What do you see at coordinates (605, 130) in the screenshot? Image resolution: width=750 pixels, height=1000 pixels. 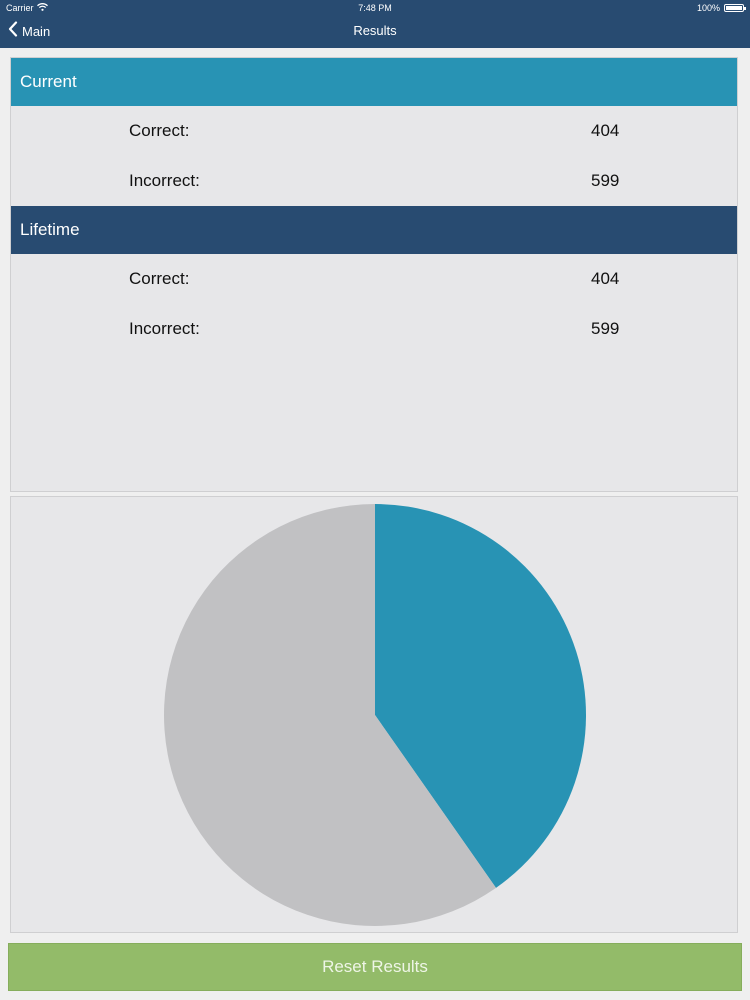 I see `current-correct-value: 404` at bounding box center [605, 130].